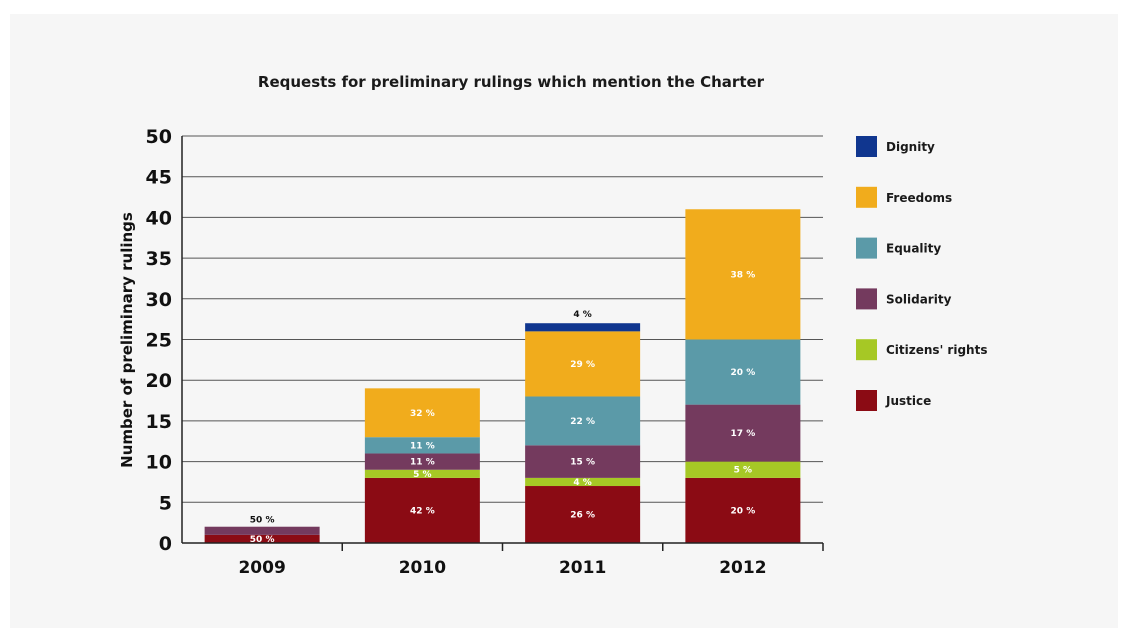 The height and width of the screenshot is (641, 1128). I want to click on bar-segment-freedoms-2011, so click(583, 364).